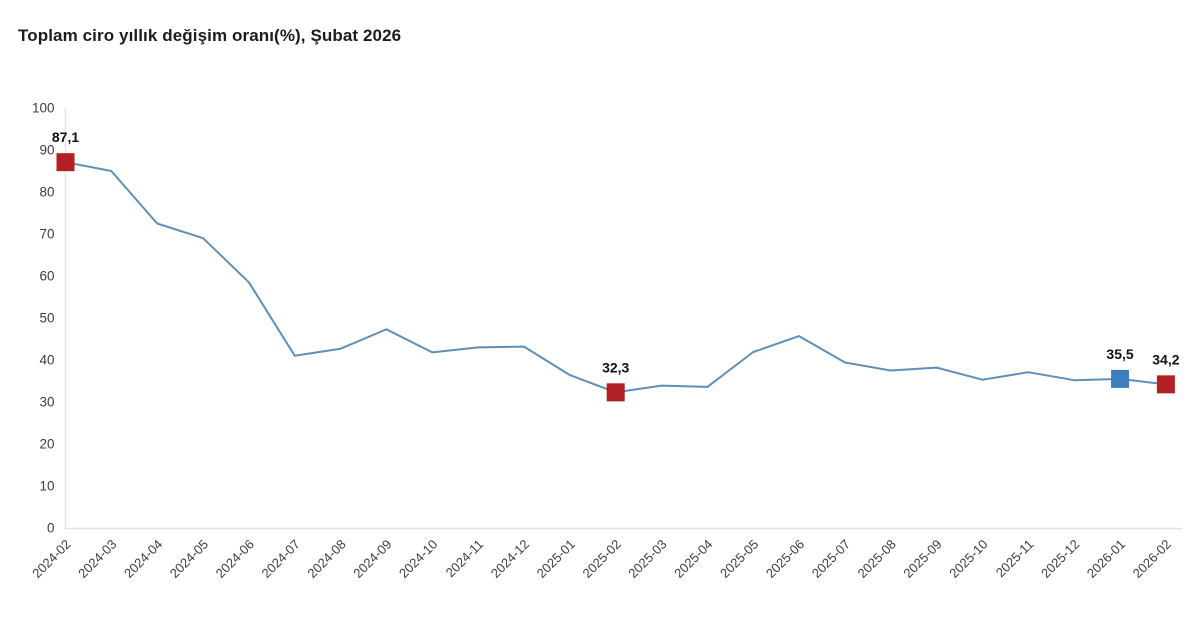 The height and width of the screenshot is (636, 1200). What do you see at coordinates (189, 559) in the screenshot?
I see `x-tick-label: 2024-05` at bounding box center [189, 559].